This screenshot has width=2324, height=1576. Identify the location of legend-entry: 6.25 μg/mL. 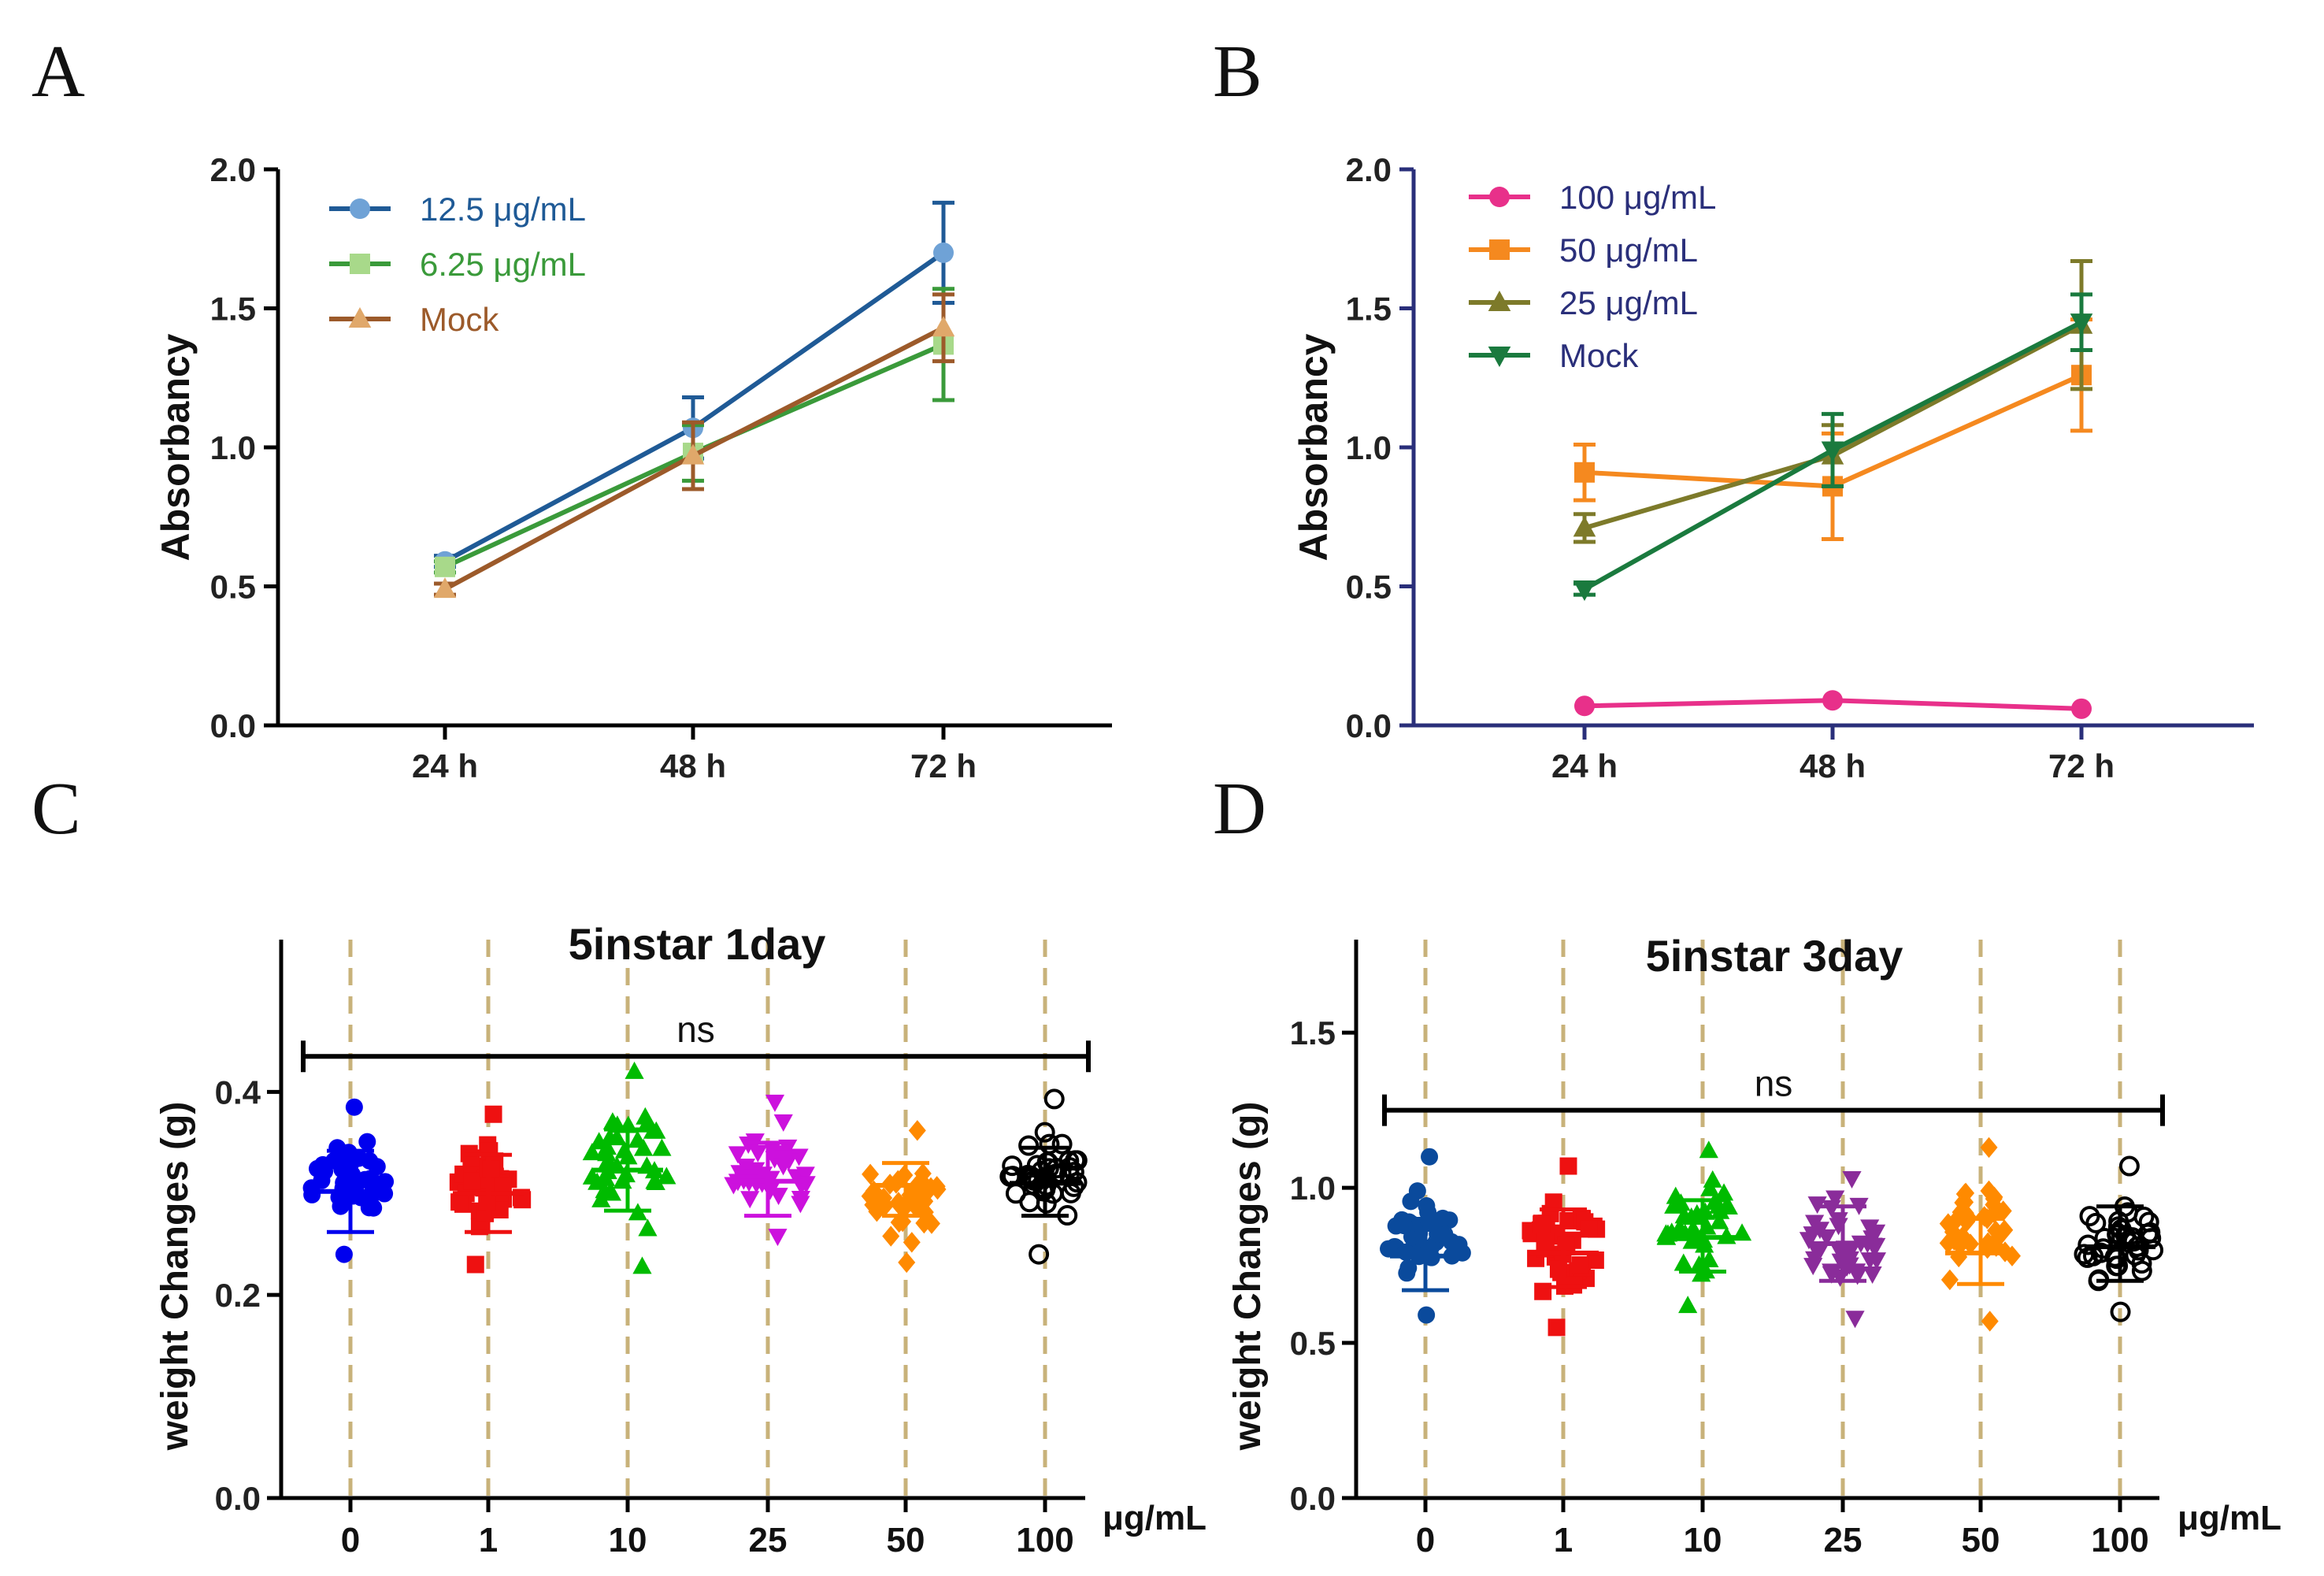
(458, 264).